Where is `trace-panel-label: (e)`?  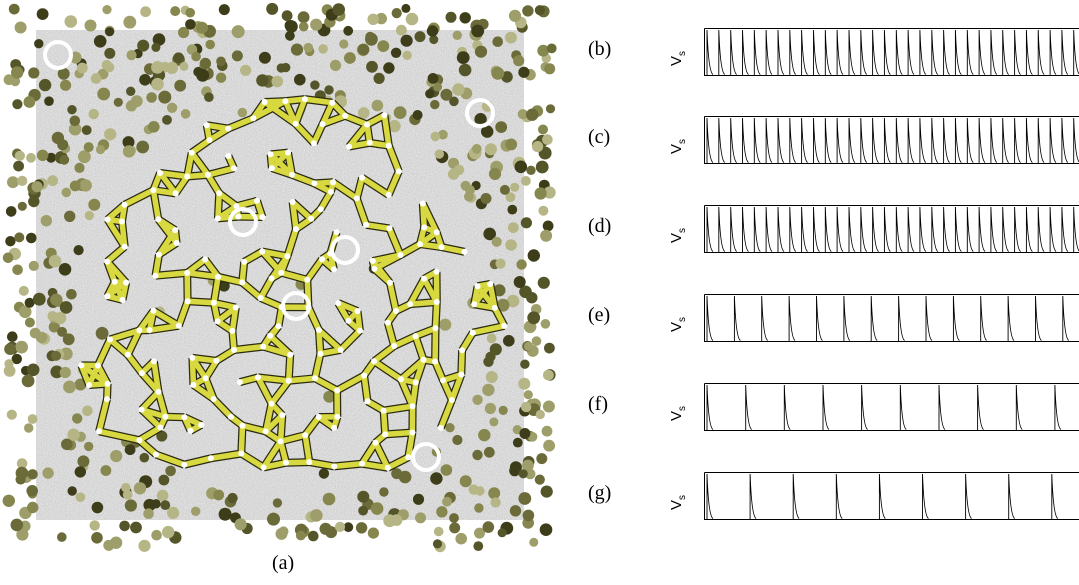
trace-panel-label: (e) is located at coordinates (599, 315).